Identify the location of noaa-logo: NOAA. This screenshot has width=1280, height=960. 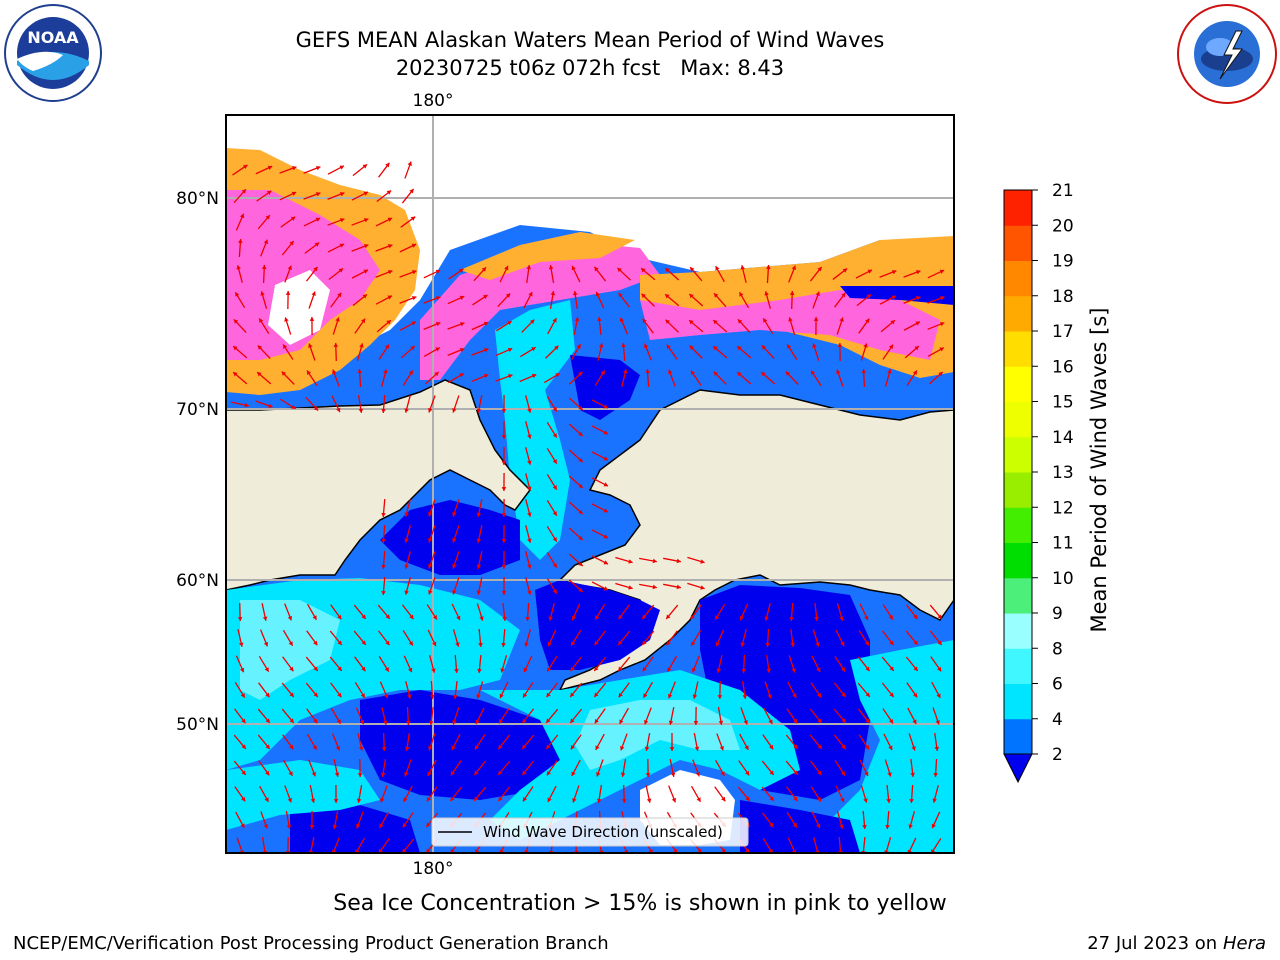
(53, 53).